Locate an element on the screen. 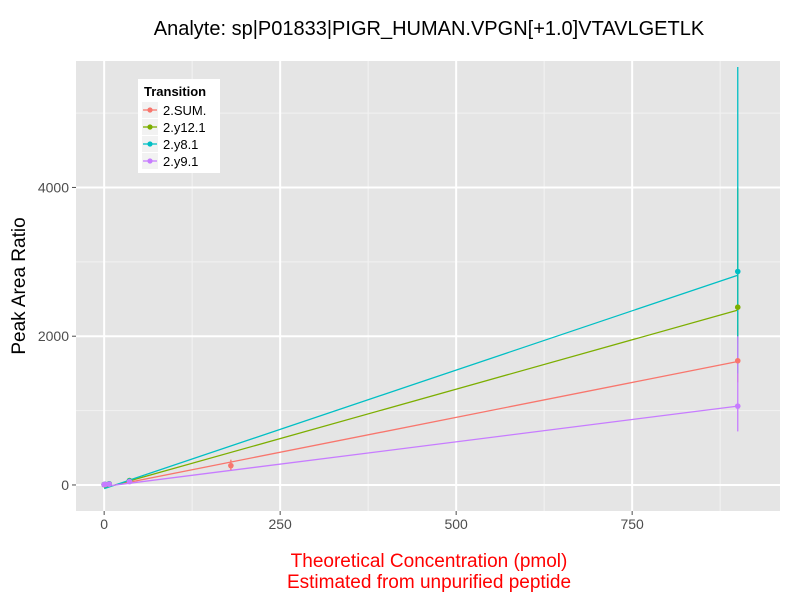 This screenshot has height=600, width=800. fit-line is located at coordinates (421, 446).